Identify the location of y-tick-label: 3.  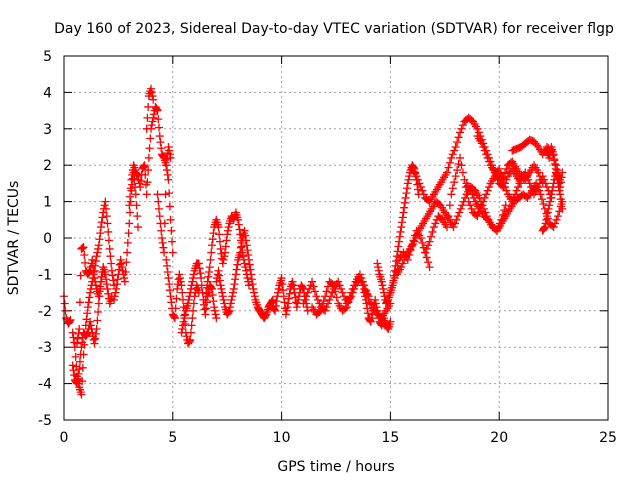
(47, 130).